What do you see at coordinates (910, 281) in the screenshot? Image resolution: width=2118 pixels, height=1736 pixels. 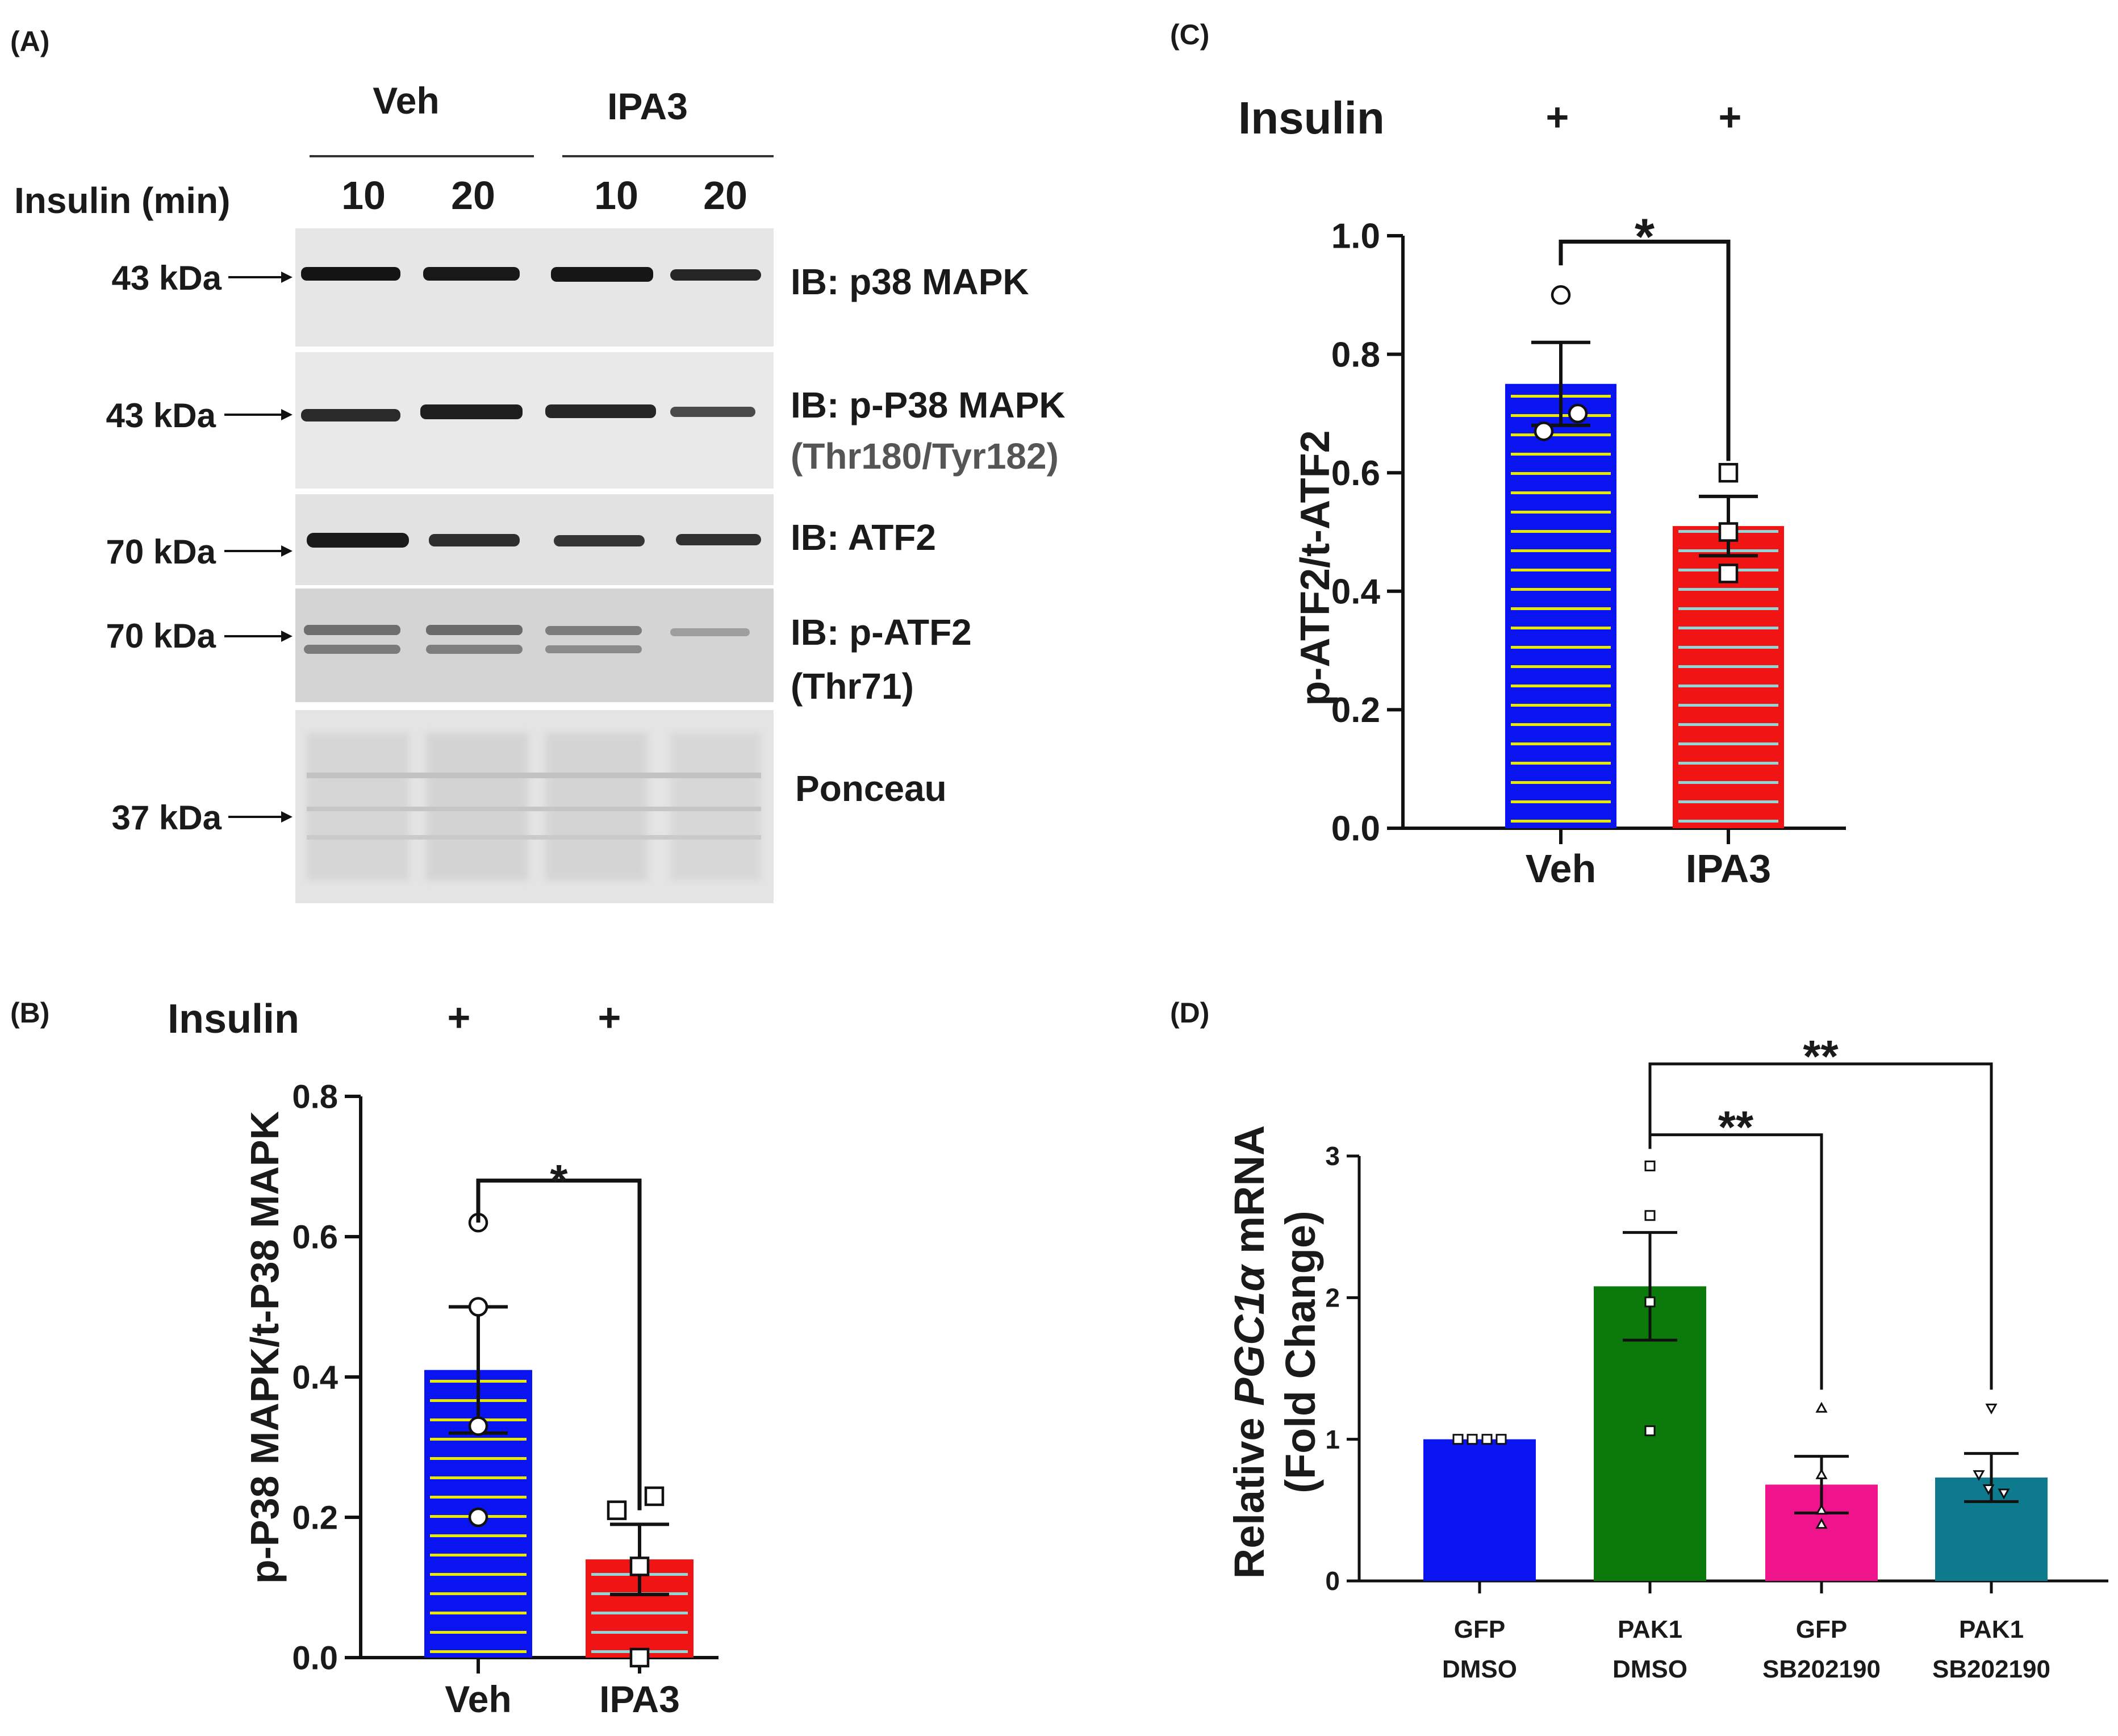 I see `blot-antibody-label: IB: p38 MAPK` at bounding box center [910, 281].